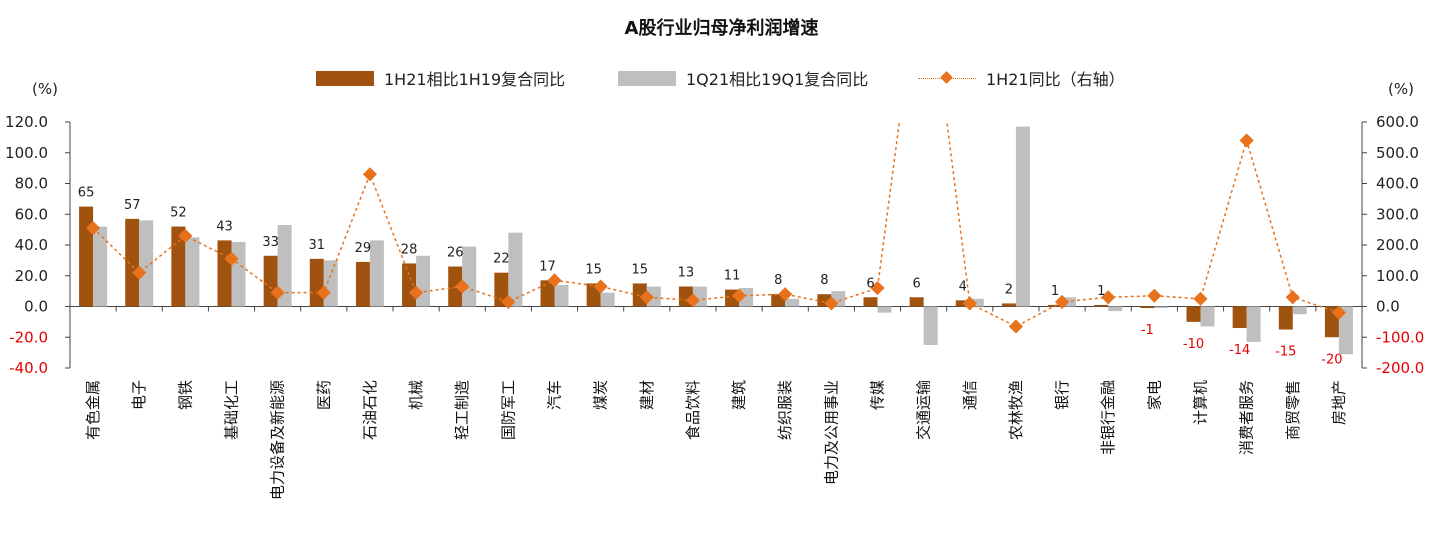  I want to click on category-label: 农林牧渔, so click(1016, 410).